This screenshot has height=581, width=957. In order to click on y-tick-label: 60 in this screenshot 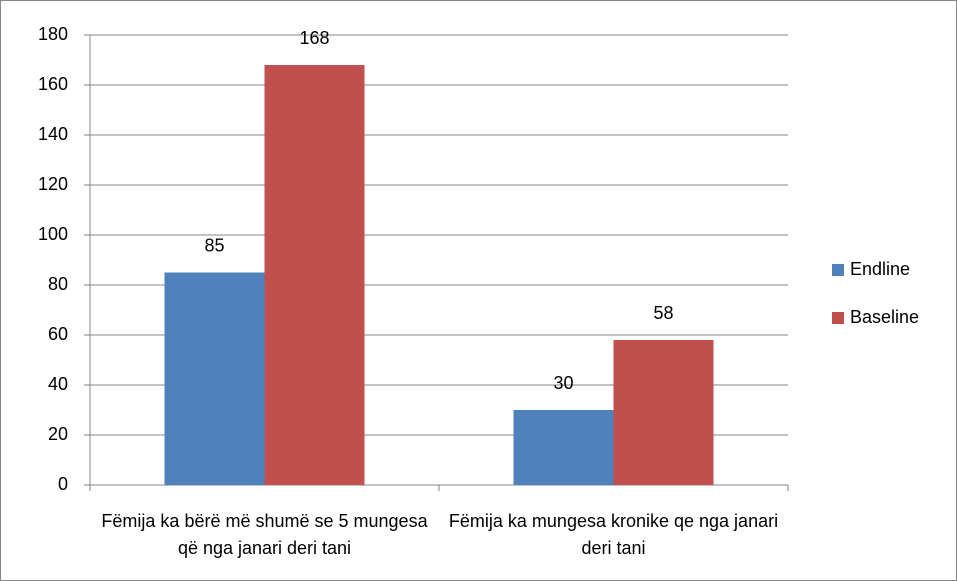, I will do `click(58, 334)`.